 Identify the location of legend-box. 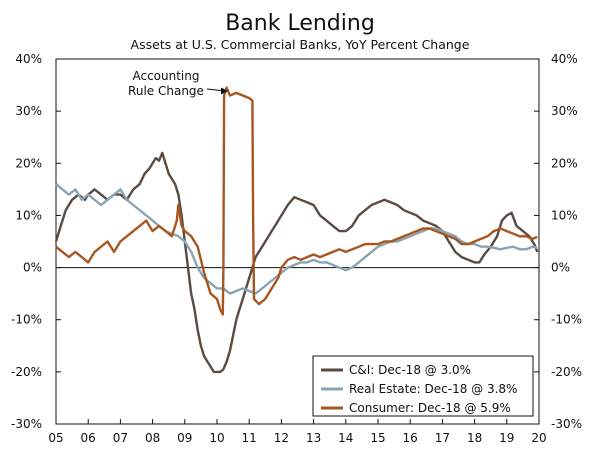
(423, 386).